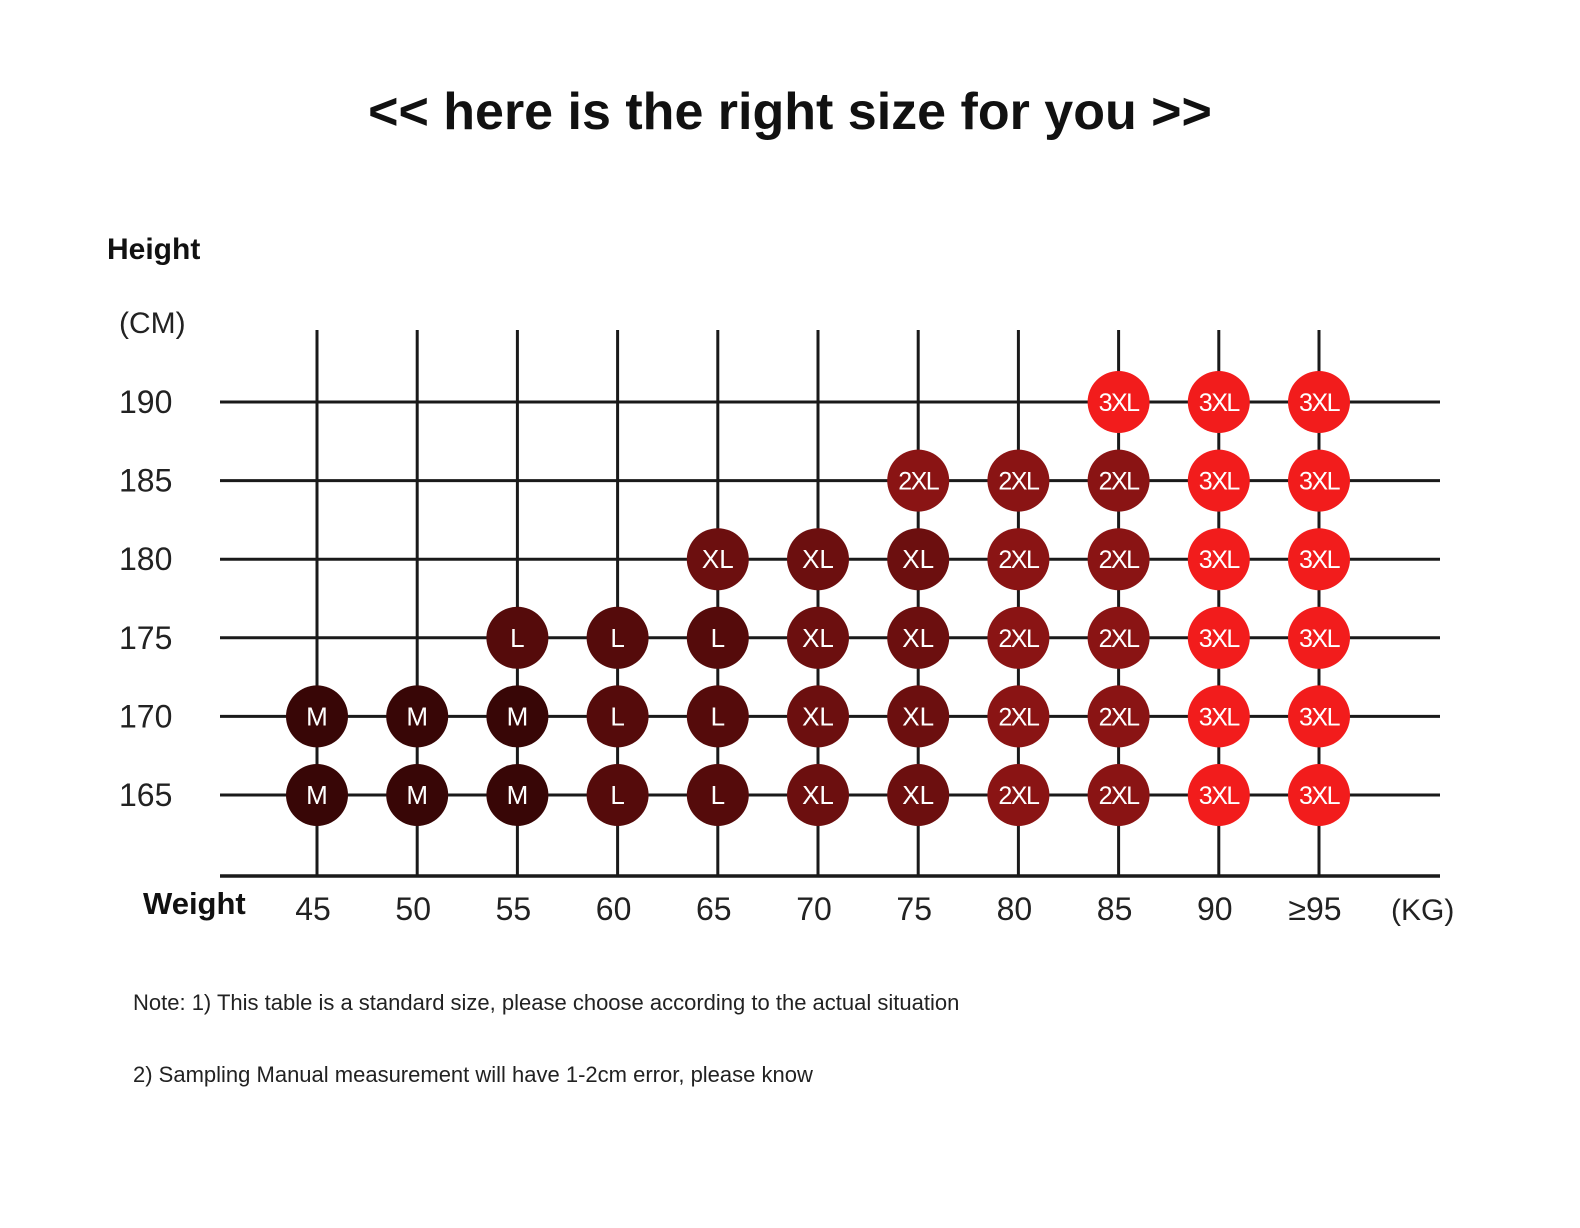 The height and width of the screenshot is (1228, 1580). Describe the element at coordinates (145, 716) in the screenshot. I see `y-tick-label: 170` at that location.